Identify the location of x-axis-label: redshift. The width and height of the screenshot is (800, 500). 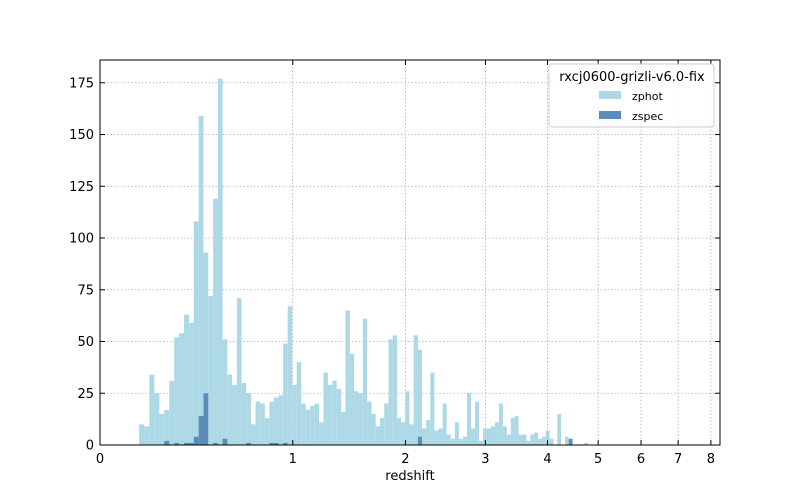
(409, 476).